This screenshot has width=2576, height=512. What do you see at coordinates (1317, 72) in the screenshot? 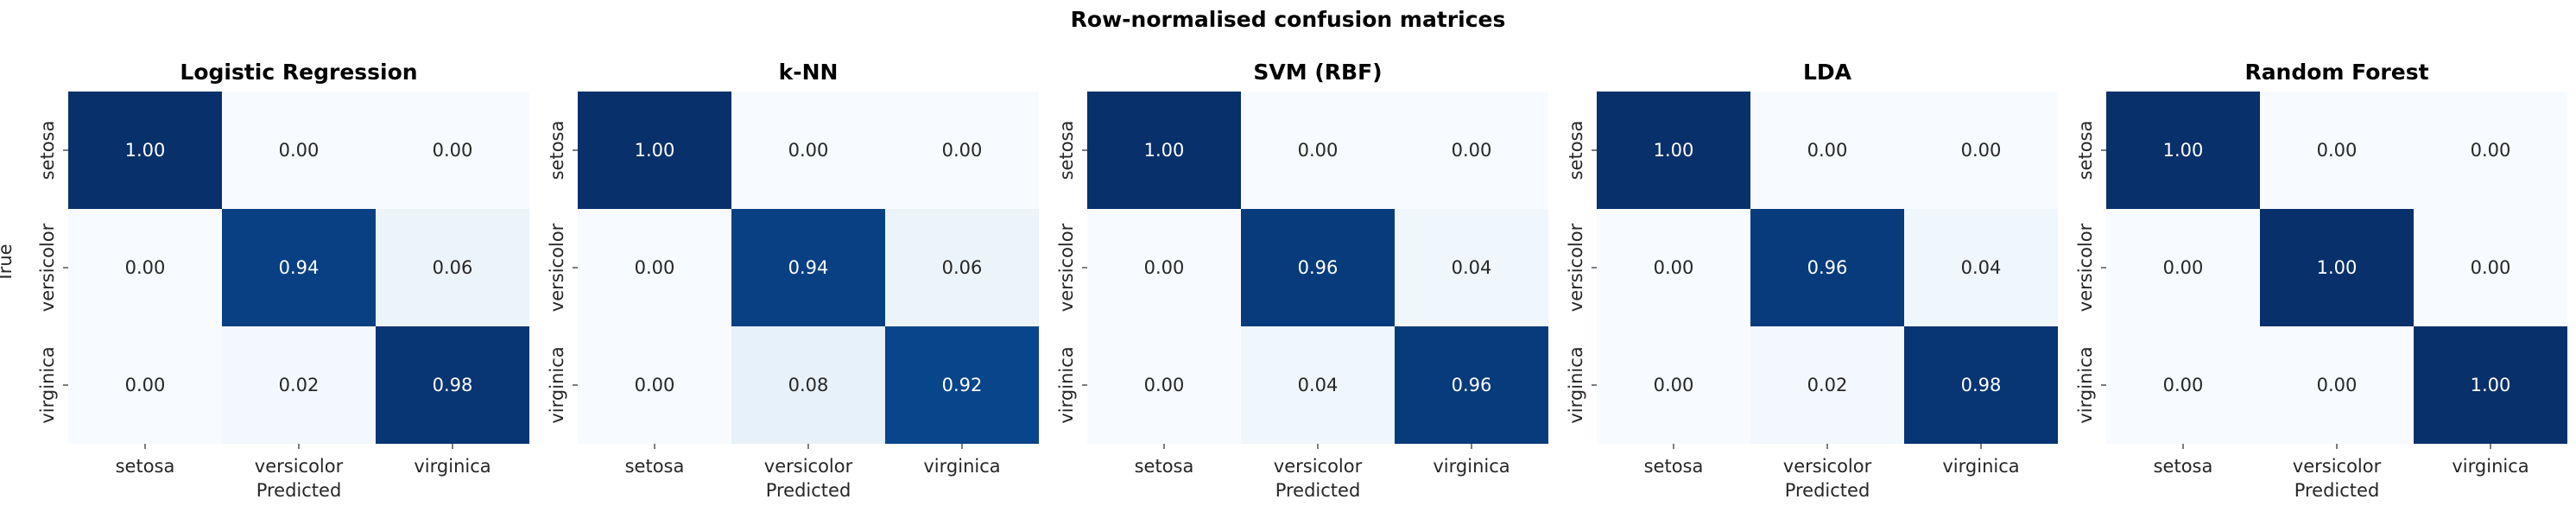
I see `panel-title: SVM (RBF)` at bounding box center [1317, 72].